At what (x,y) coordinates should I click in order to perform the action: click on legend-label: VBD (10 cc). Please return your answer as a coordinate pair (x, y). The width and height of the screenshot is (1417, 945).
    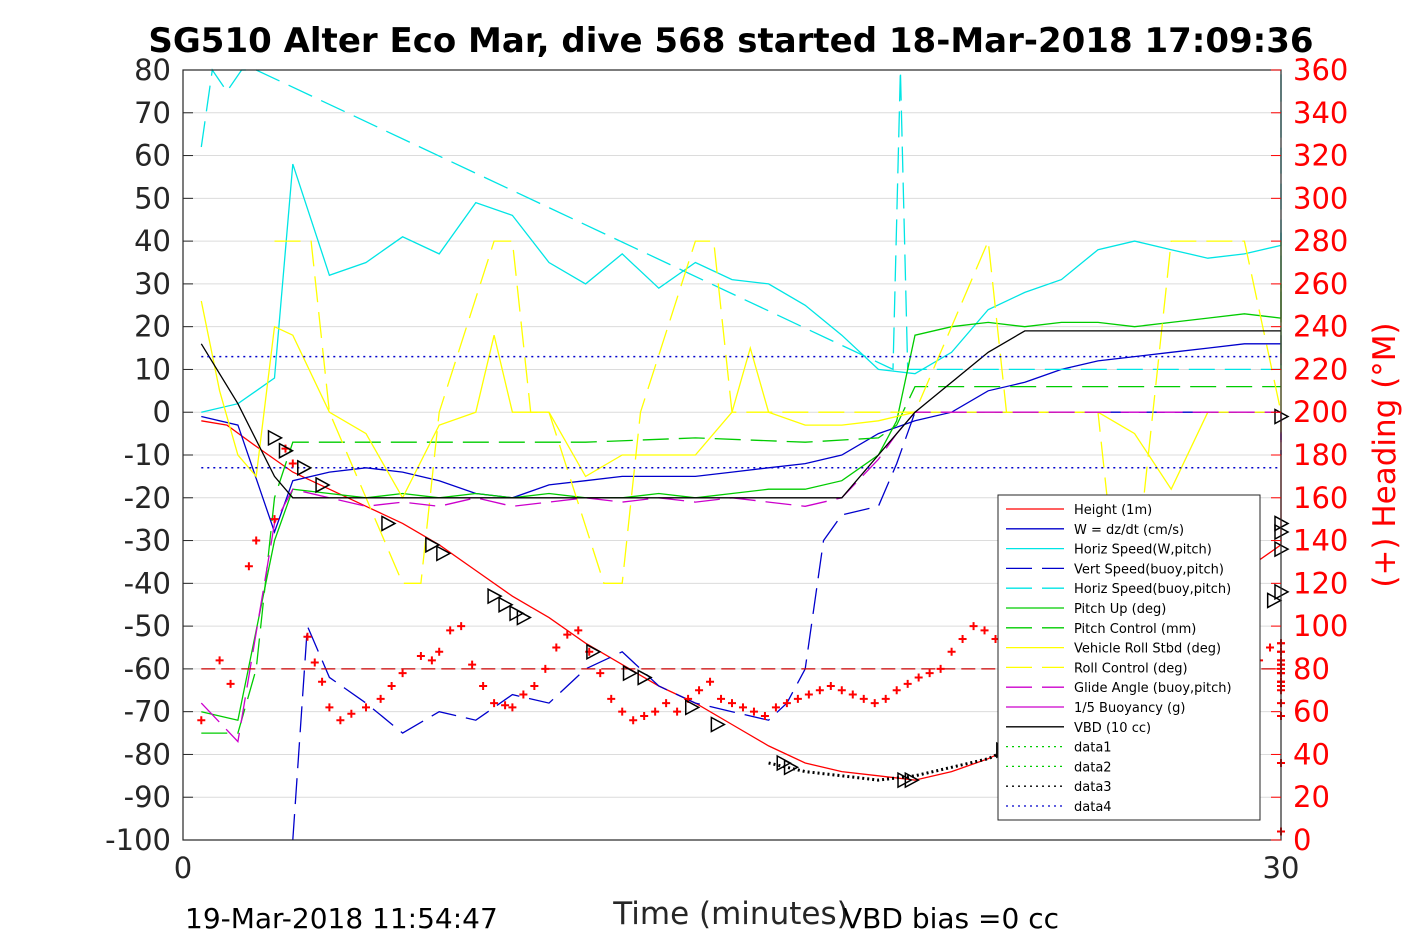
    Looking at the image, I should click on (1112, 728).